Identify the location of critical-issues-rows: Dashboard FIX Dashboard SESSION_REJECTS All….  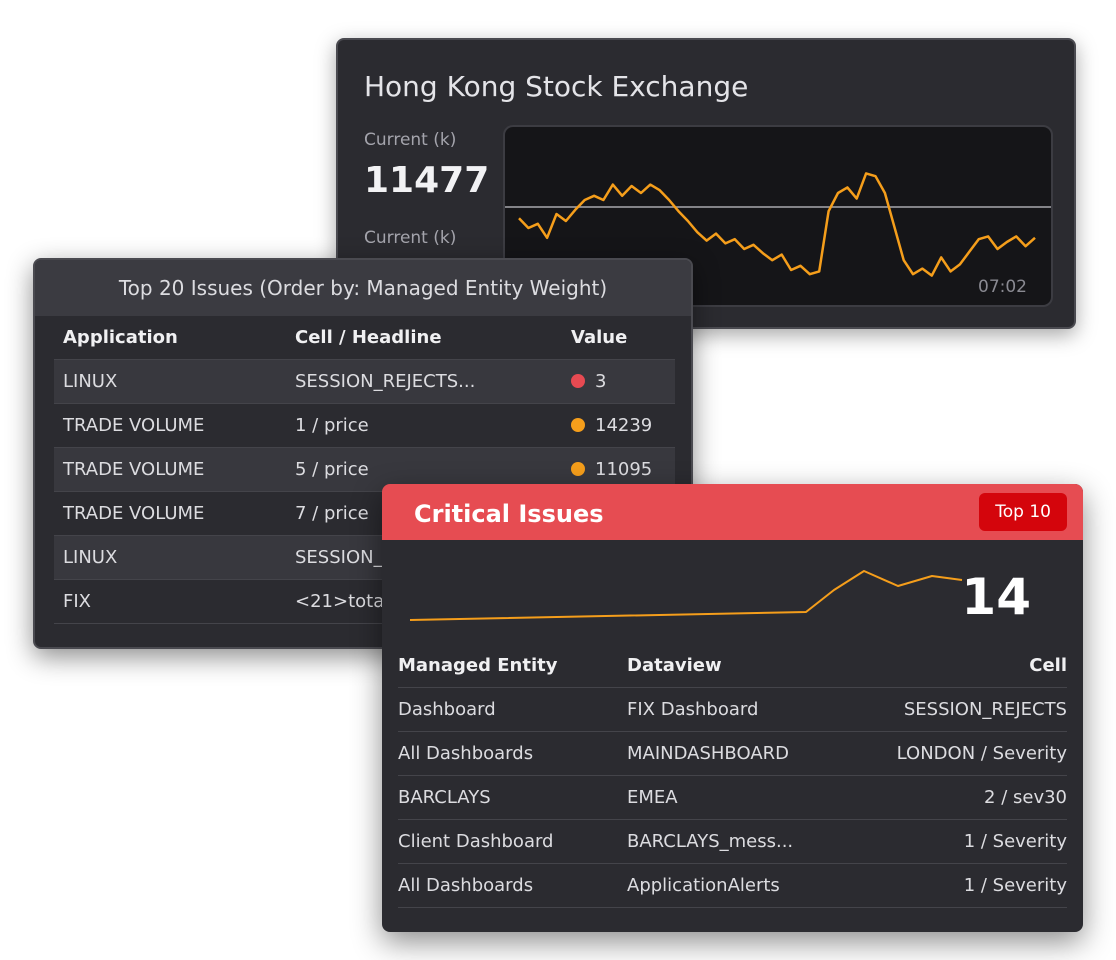
(732, 798).